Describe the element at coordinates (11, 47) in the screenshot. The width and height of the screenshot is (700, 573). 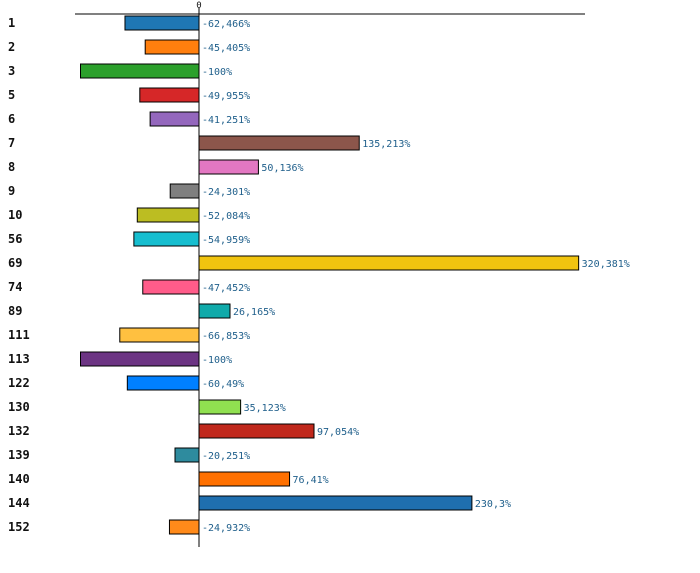
I see `category-label: 2` at that location.